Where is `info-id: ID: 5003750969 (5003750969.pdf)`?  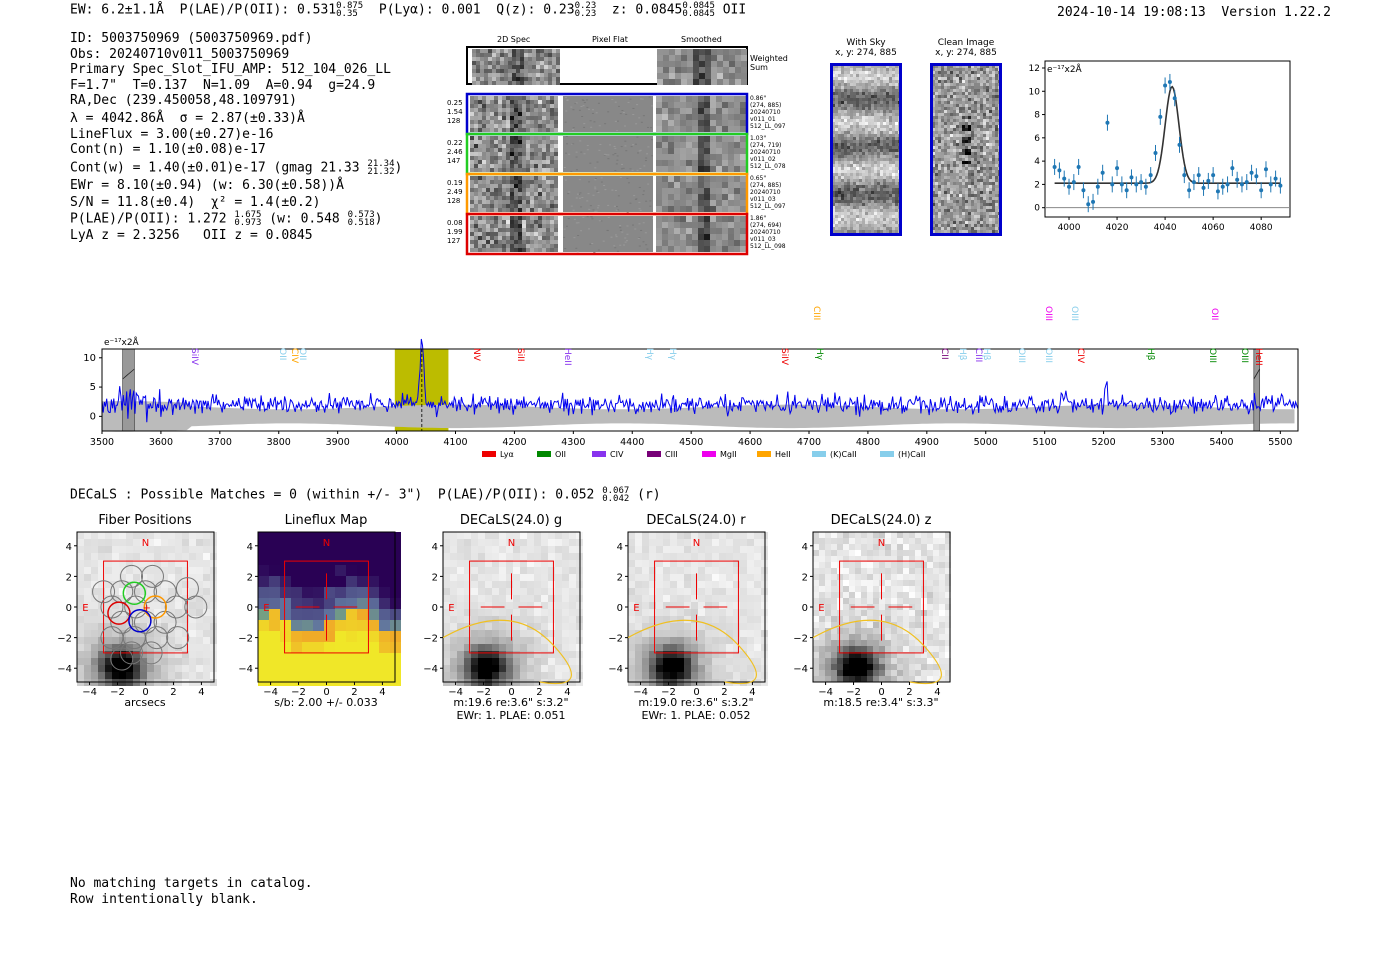 info-id: ID: 5003750969 (5003750969.pdf) is located at coordinates (191, 38).